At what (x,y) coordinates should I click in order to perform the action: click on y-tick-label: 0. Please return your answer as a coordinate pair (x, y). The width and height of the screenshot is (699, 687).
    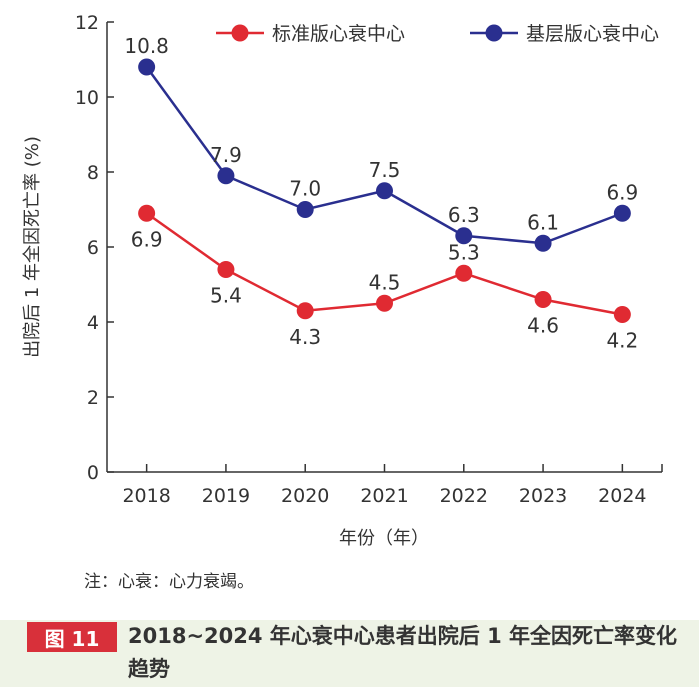
    Looking at the image, I should click on (93, 473).